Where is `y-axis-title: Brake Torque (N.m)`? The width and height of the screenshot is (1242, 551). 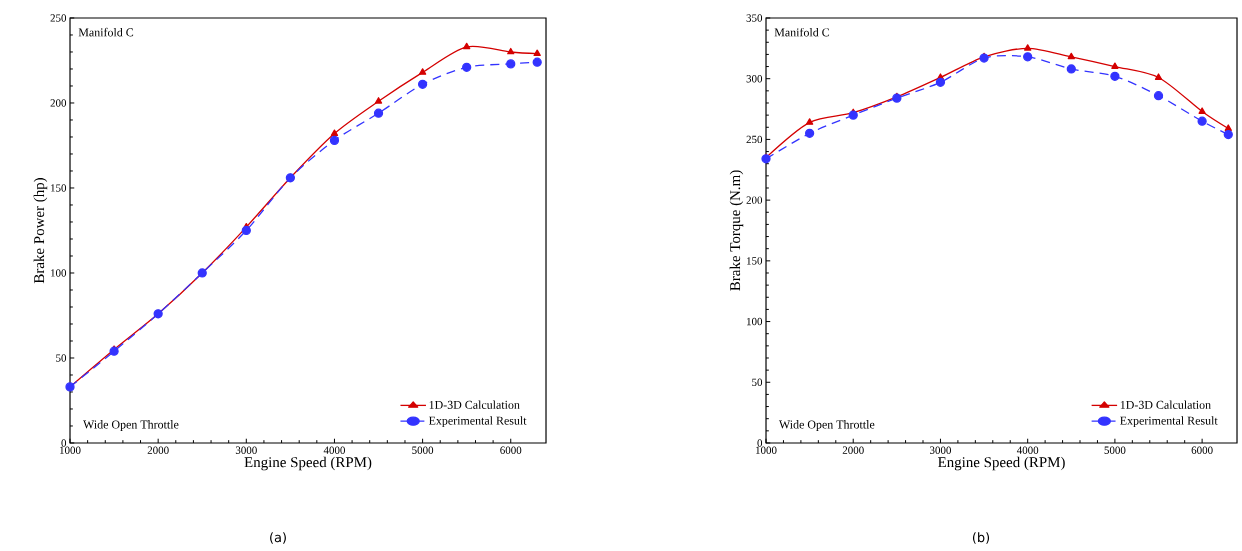 y-axis-title: Brake Torque (N.m) is located at coordinates (736, 230).